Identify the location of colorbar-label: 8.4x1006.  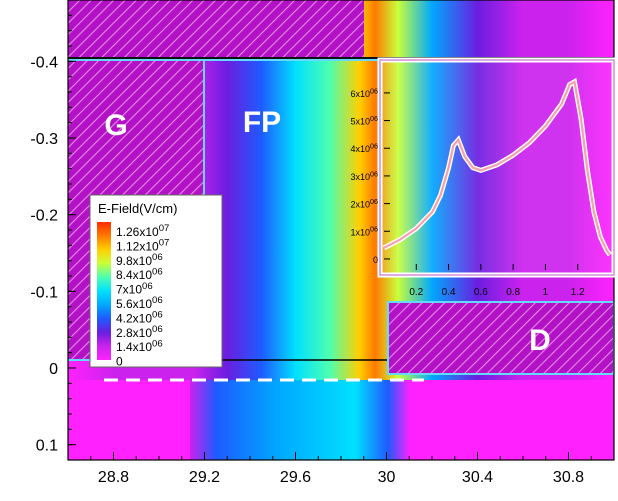
(139, 274).